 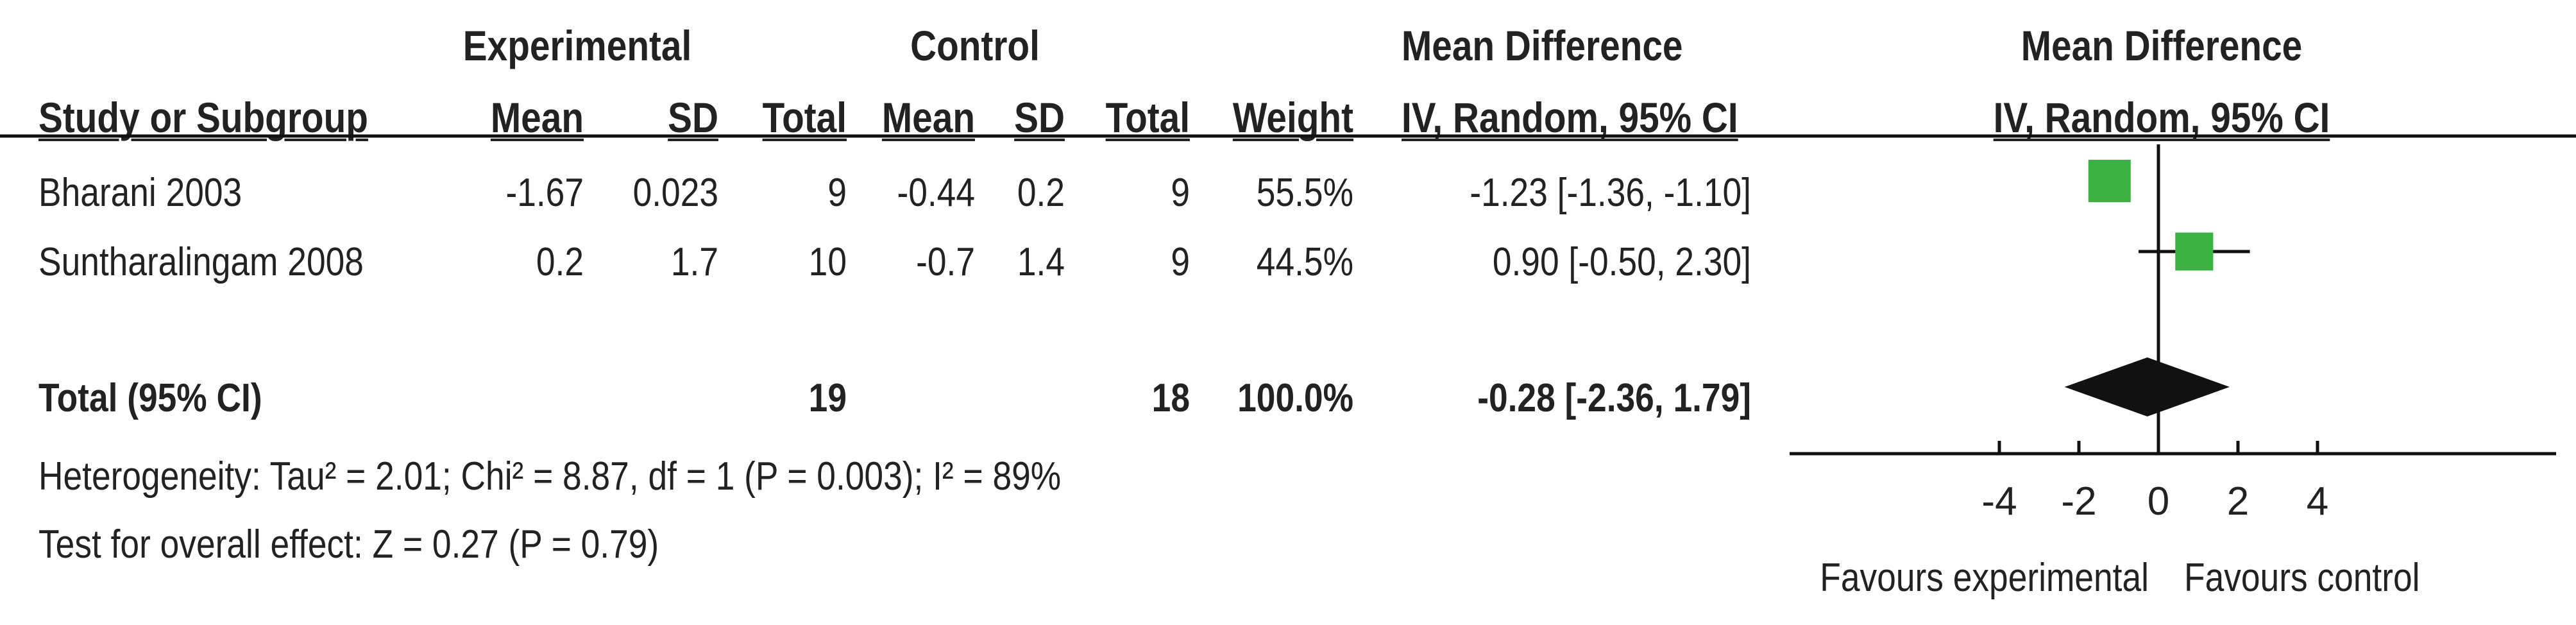 I want to click on col-md-method: IV, Random, 95% CI, so click(x=1570, y=117).